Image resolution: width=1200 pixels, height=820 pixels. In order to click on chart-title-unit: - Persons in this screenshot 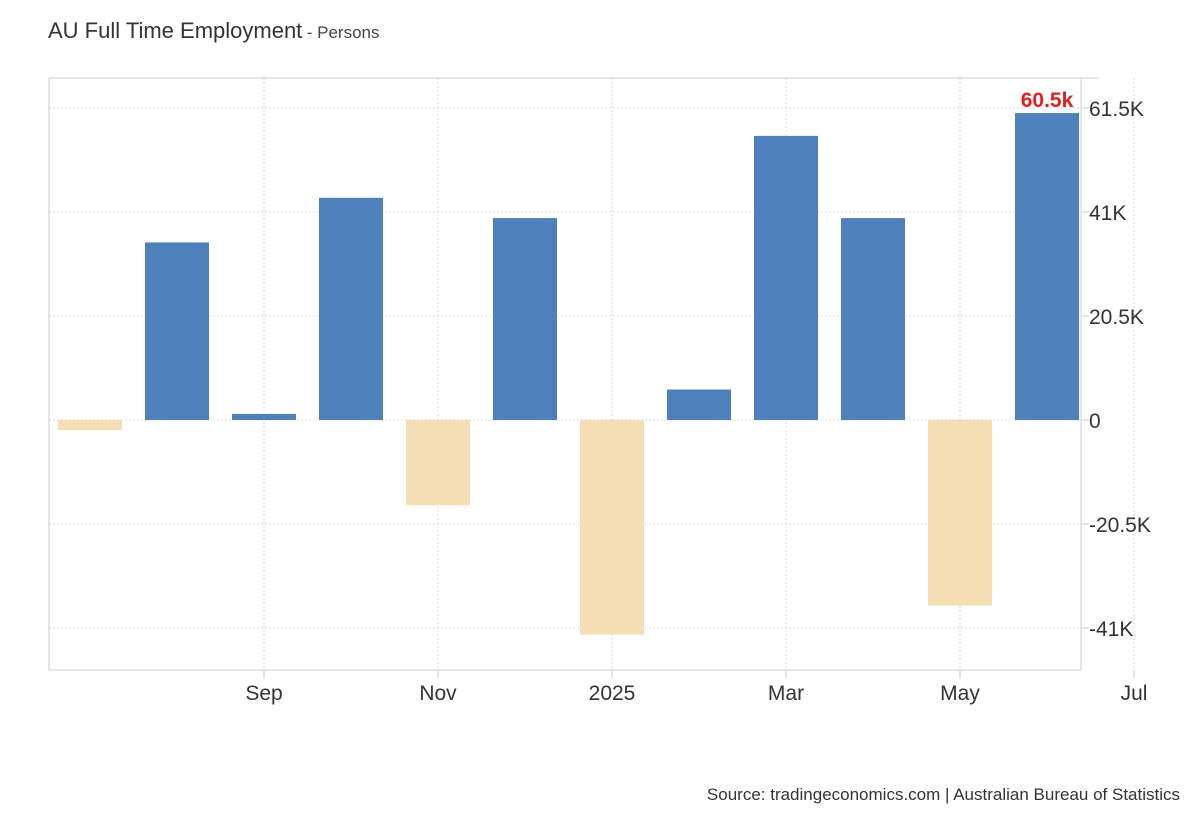, I will do `click(343, 32)`.